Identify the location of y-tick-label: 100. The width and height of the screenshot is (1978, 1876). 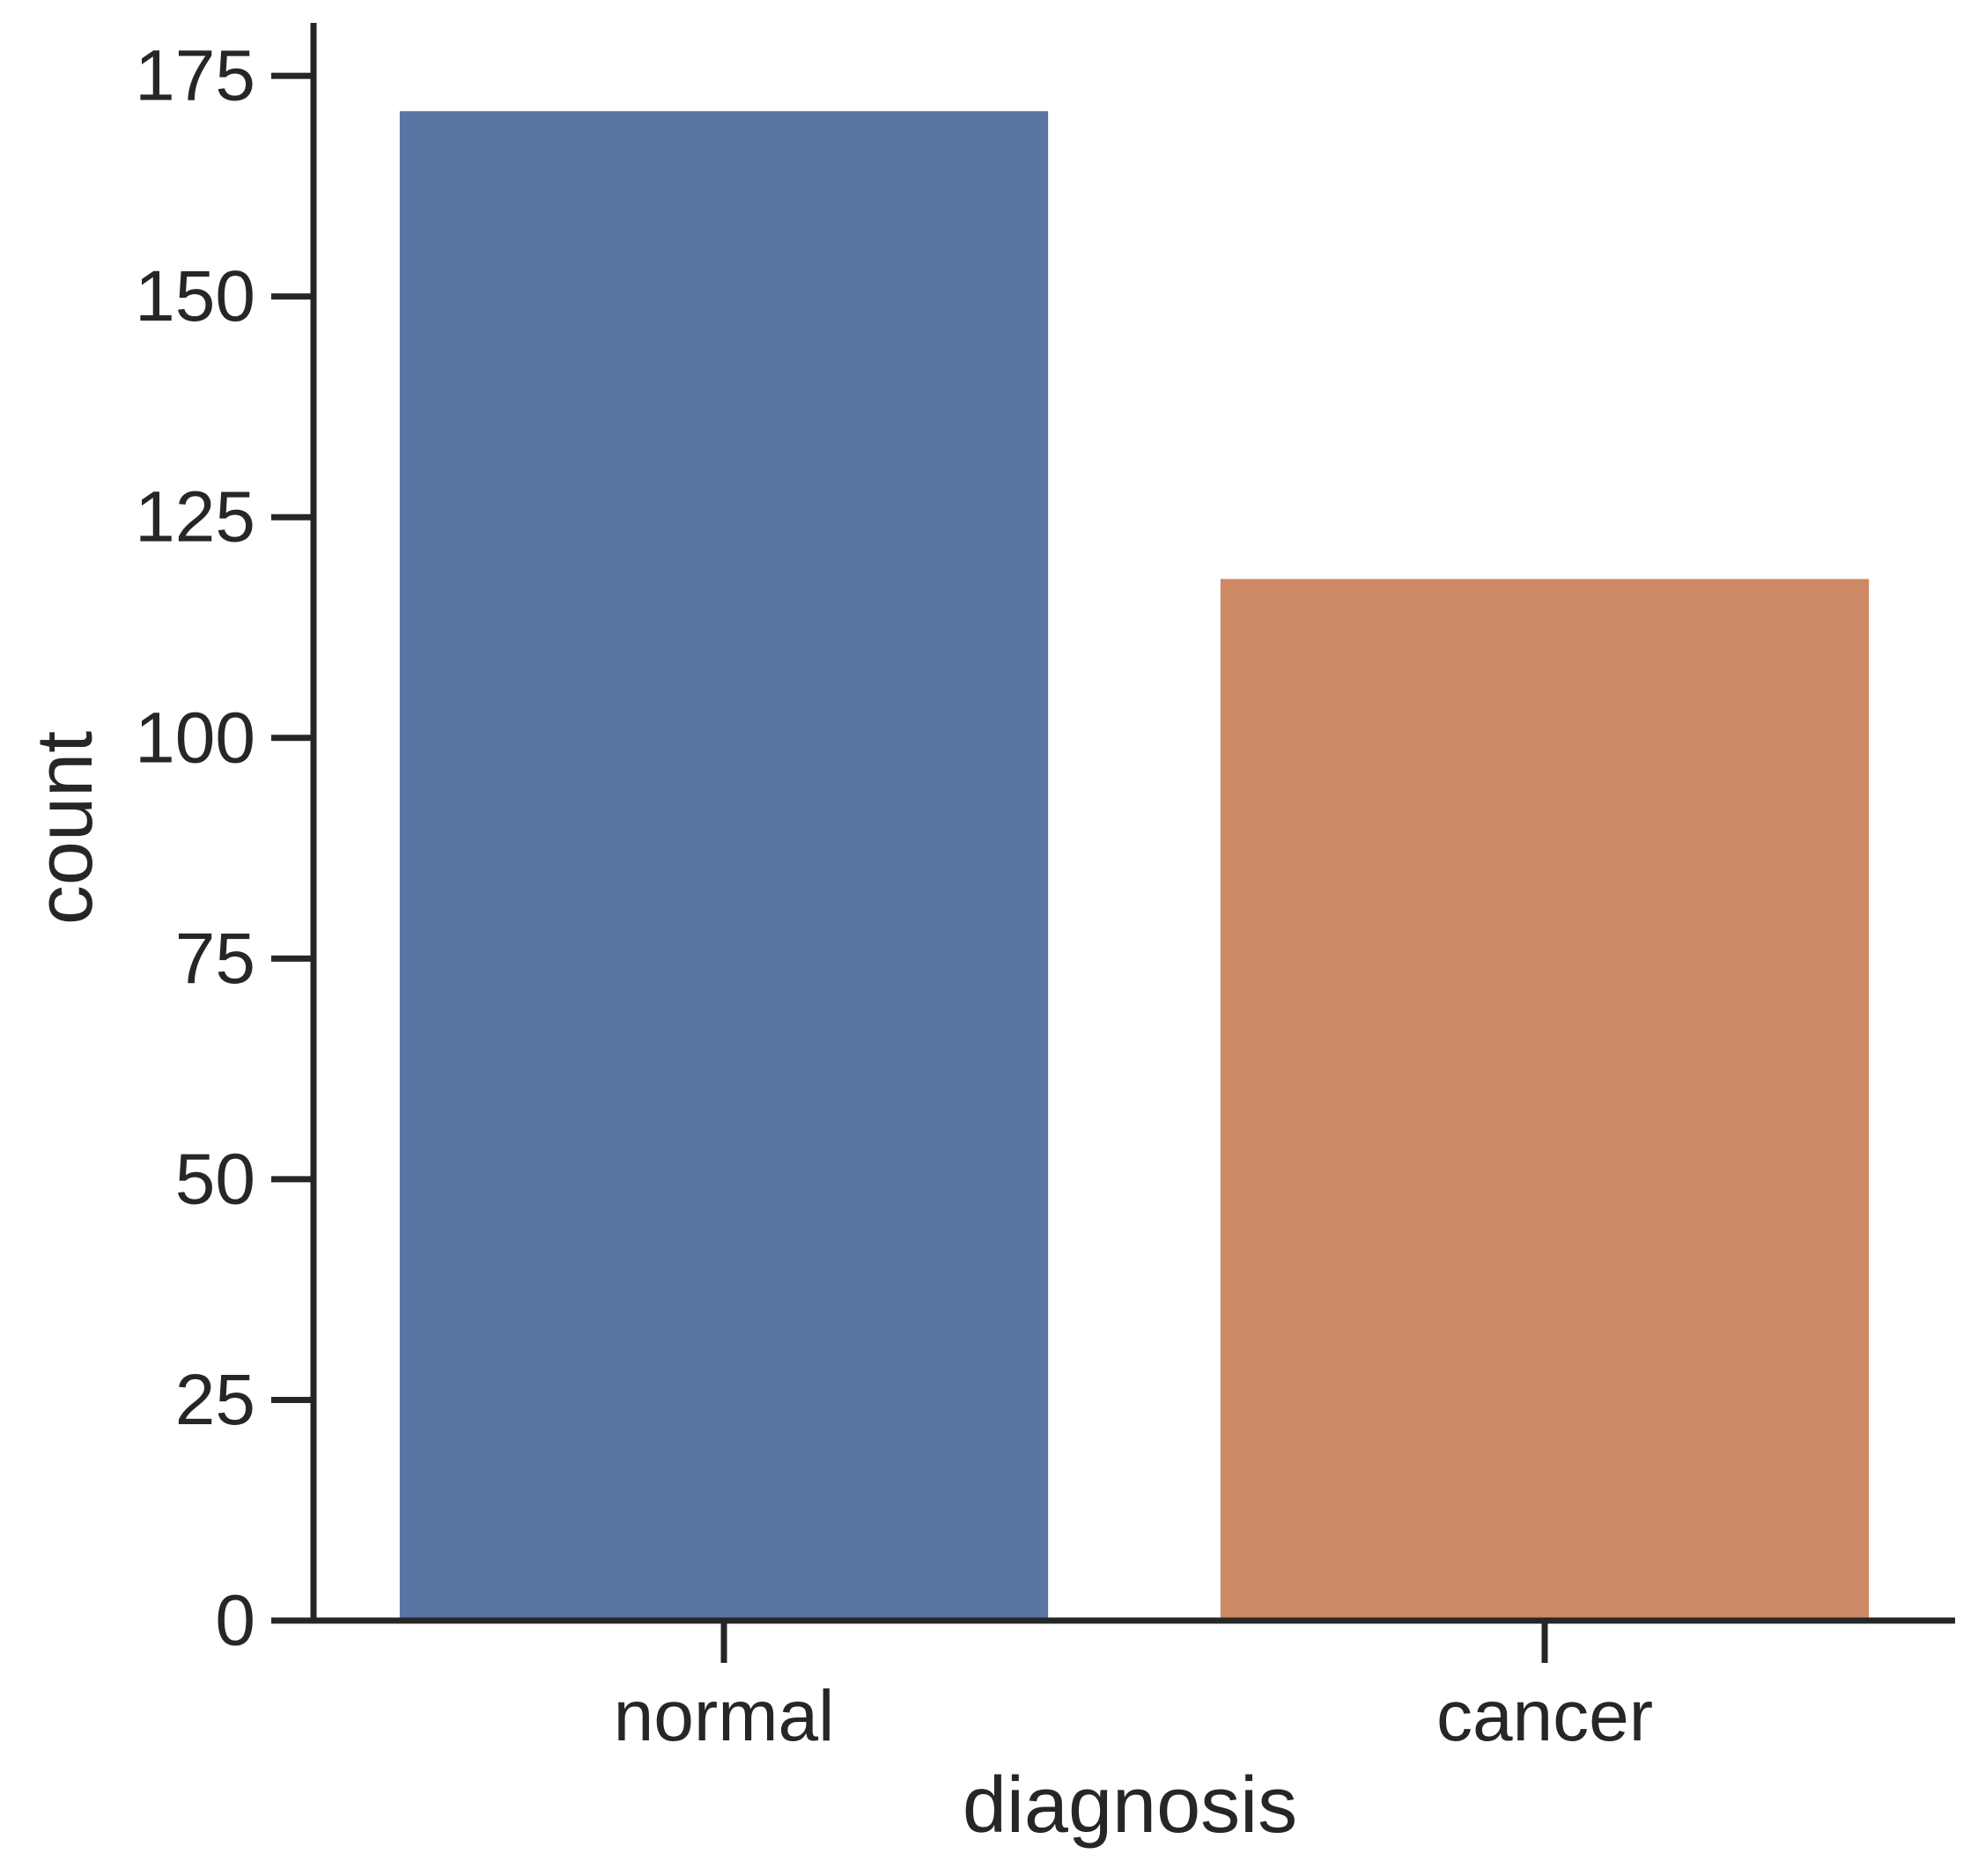
(195, 738).